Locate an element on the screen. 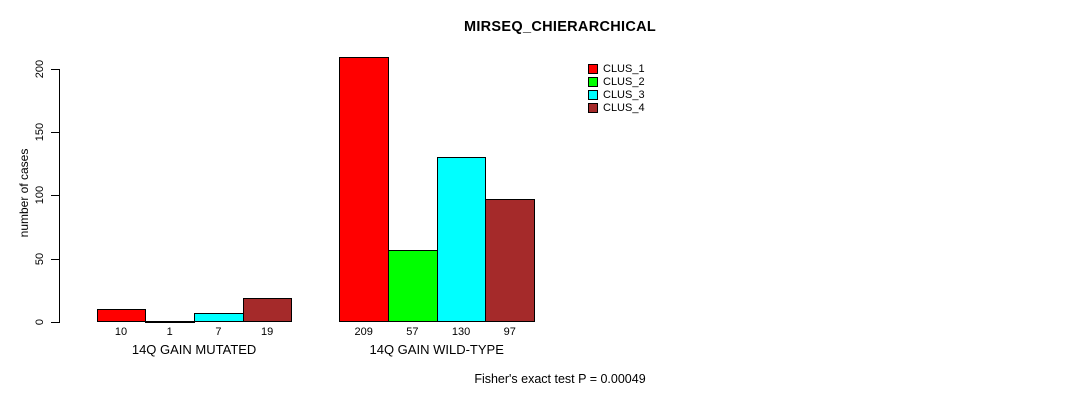 This screenshot has height=400, width=1090. legend-label: CLUS_2 is located at coordinates (624, 82).